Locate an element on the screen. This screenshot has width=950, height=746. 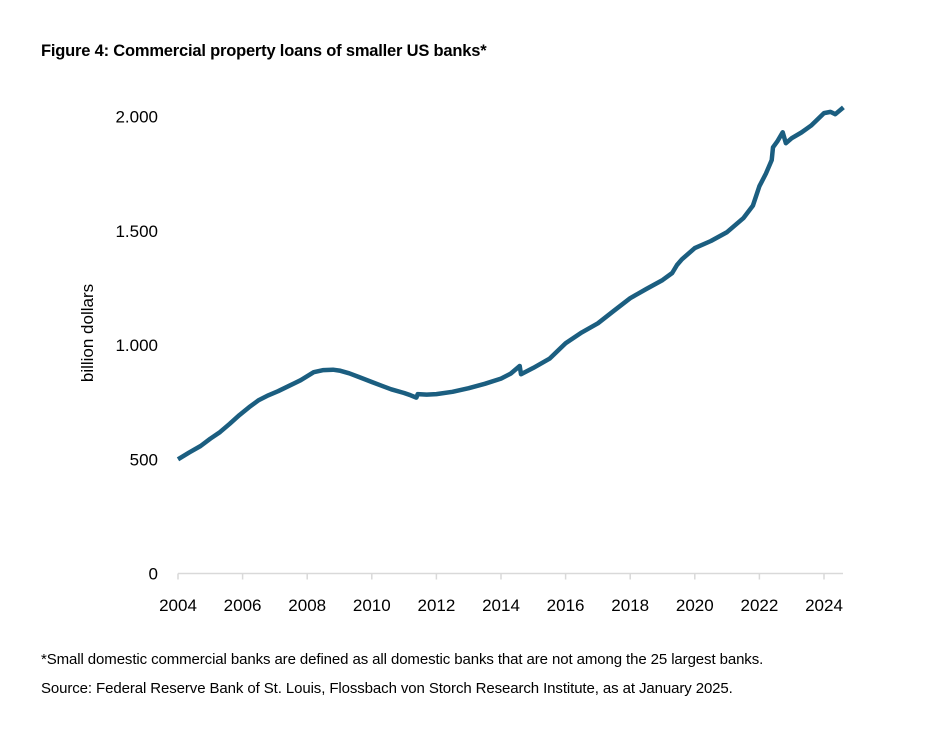
y-tick-label: 0 is located at coordinates (153, 574).